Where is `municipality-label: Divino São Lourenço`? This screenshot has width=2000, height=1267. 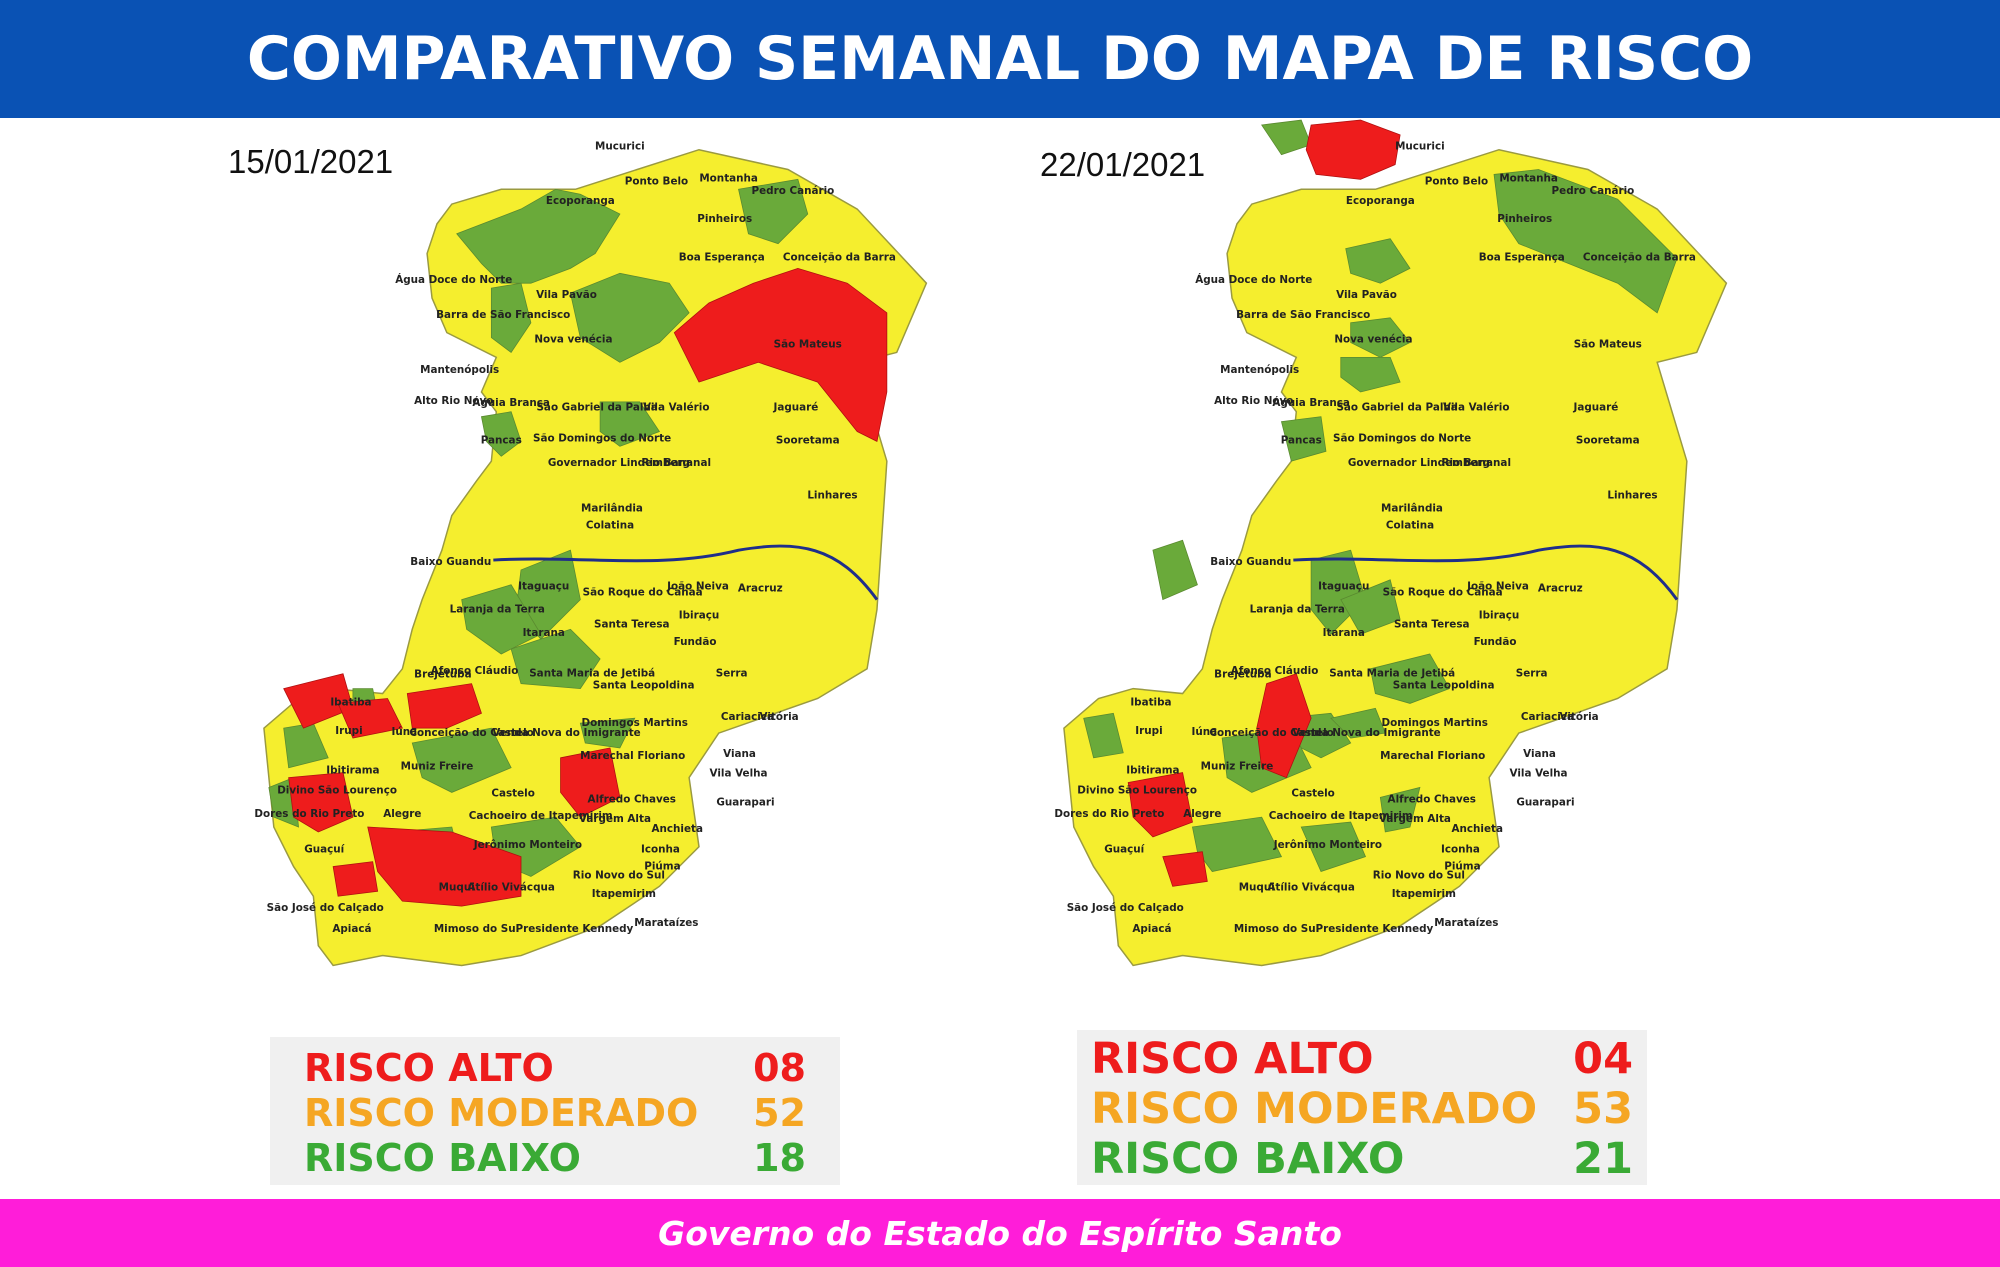
municipality-label: Divino São Lourenço is located at coordinates (337, 790).